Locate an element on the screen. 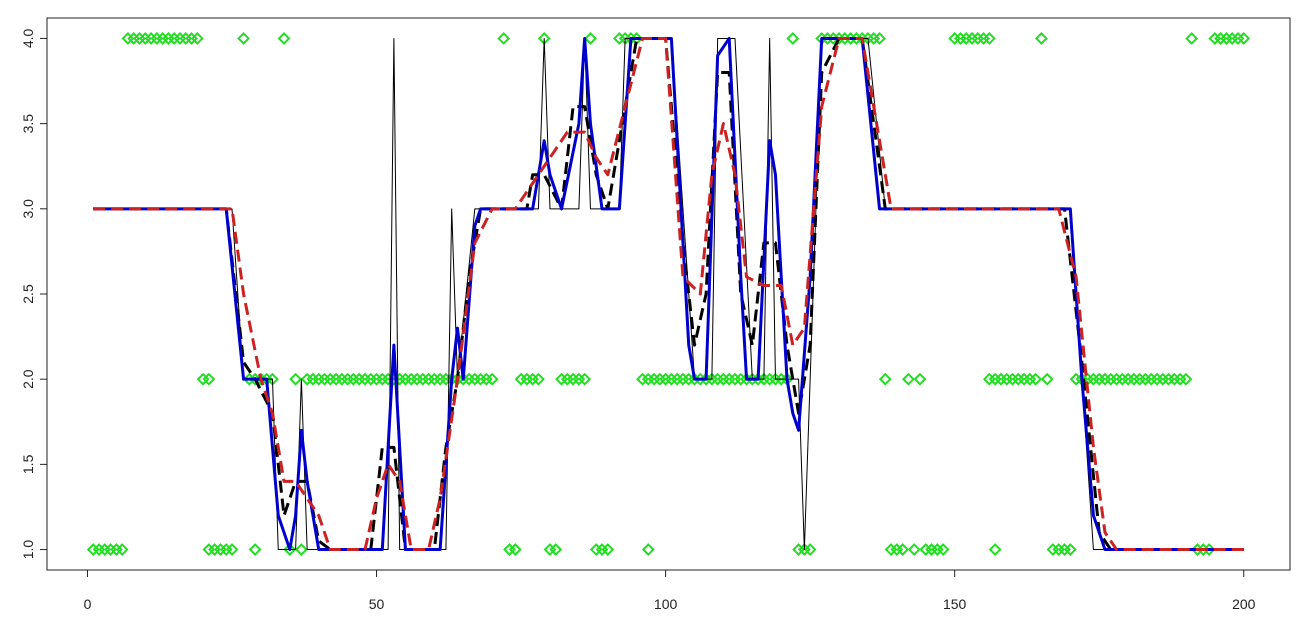 The image size is (1302, 623). y-tick-label: 1.5 is located at coordinates (28, 464).